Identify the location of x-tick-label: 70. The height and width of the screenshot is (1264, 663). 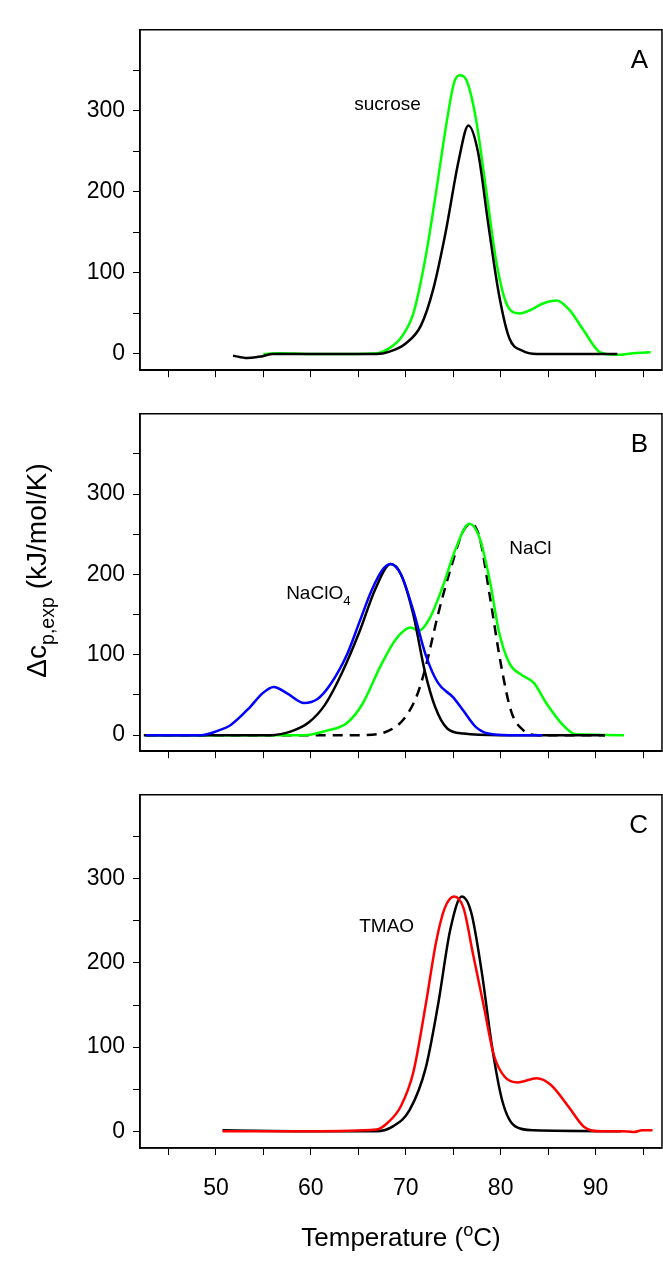
(405, 1187).